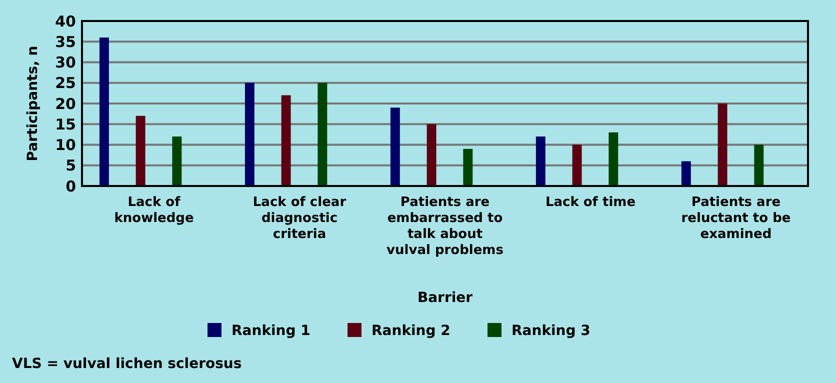 This screenshot has width=835, height=383. I want to click on x-tick-label: Lack of knowledge, so click(154, 210).